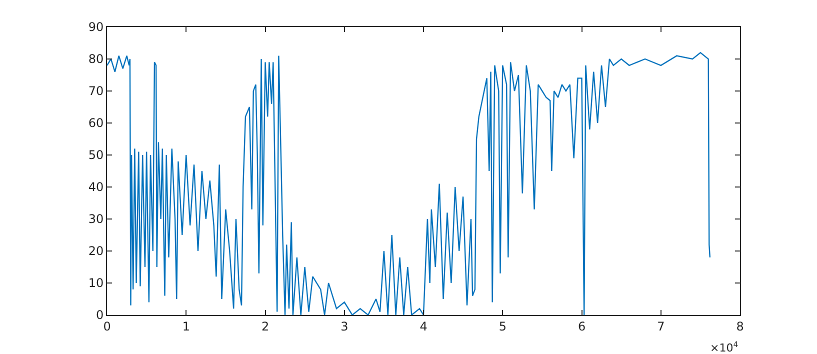  I want to click on y-tick-label: 10, so click(96, 283).